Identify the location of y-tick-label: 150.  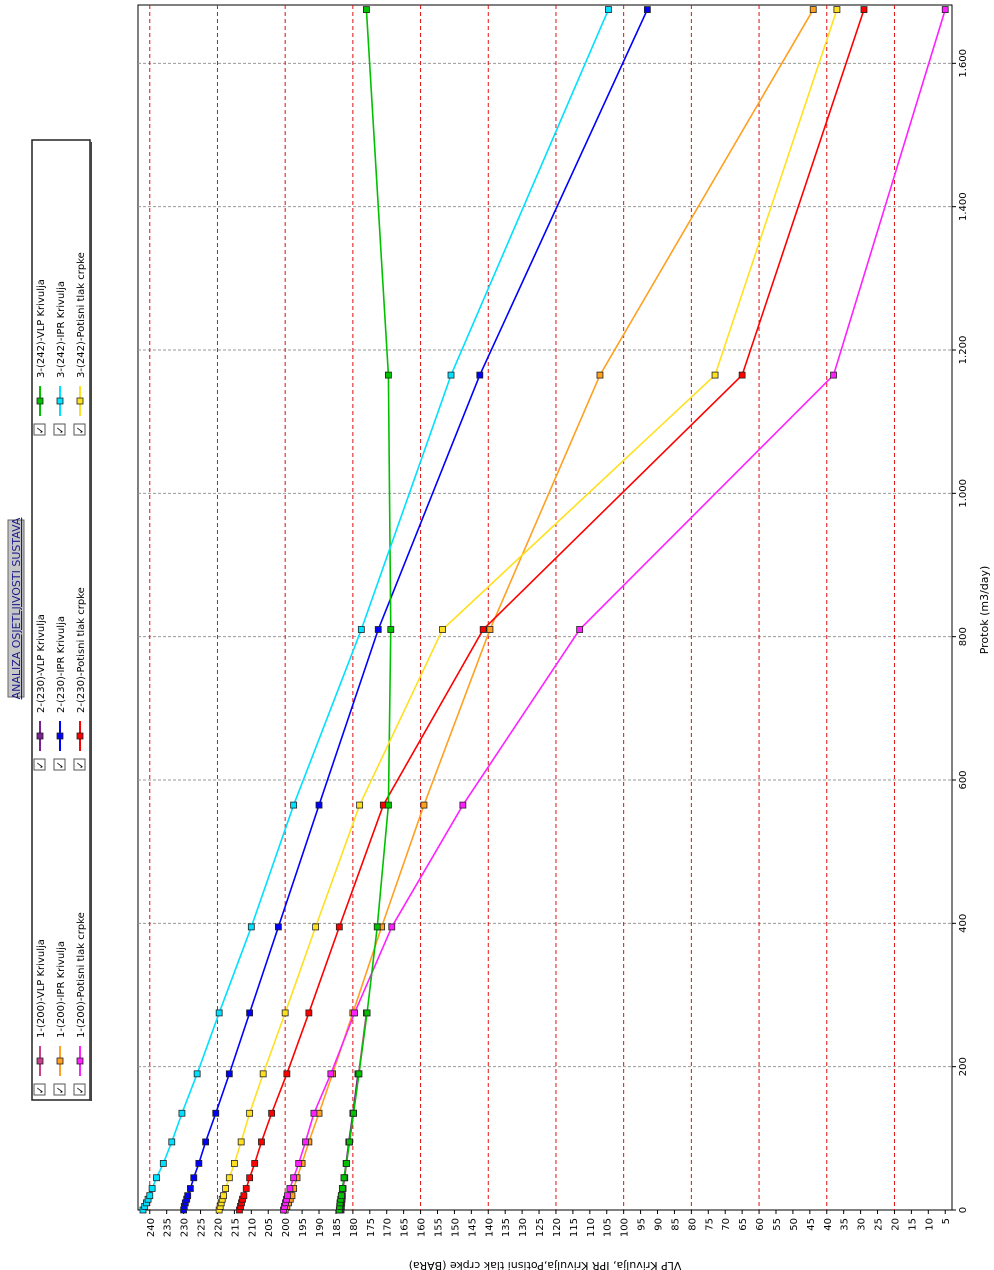
(455, 1227).